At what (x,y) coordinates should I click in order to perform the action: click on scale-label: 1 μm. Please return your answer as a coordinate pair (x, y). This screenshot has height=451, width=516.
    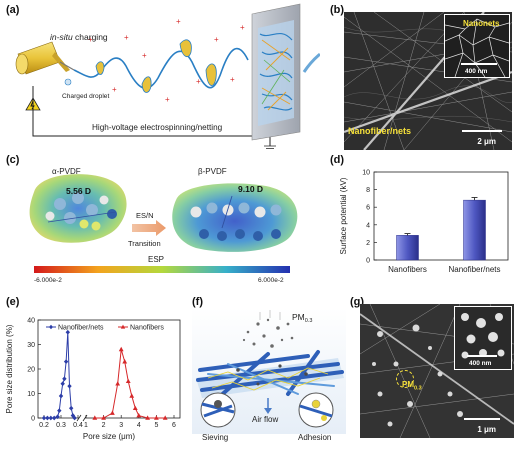
    Looking at the image, I should click on (486, 429).